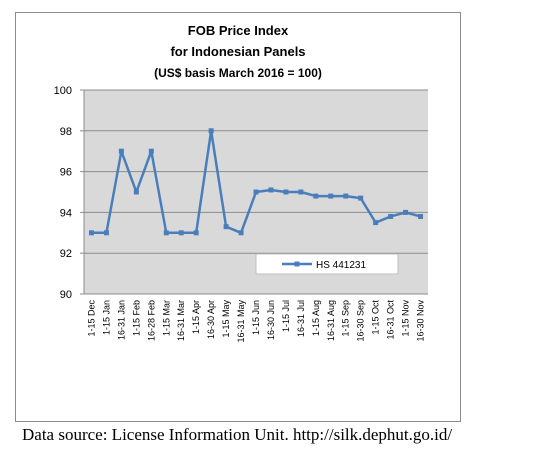 This screenshot has height=456, width=537. What do you see at coordinates (301, 318) in the screenshot?
I see `x-tick-label: 16-31 Jul` at bounding box center [301, 318].